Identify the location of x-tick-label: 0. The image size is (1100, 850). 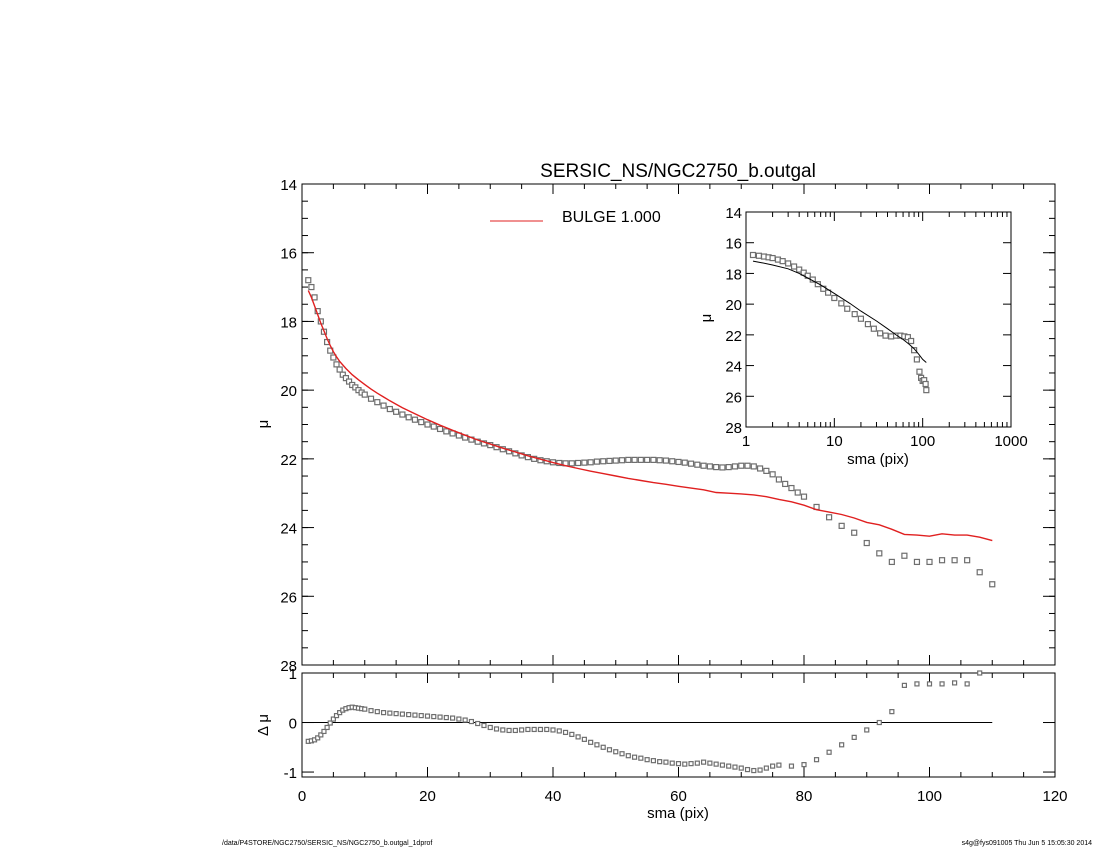
(302, 796).